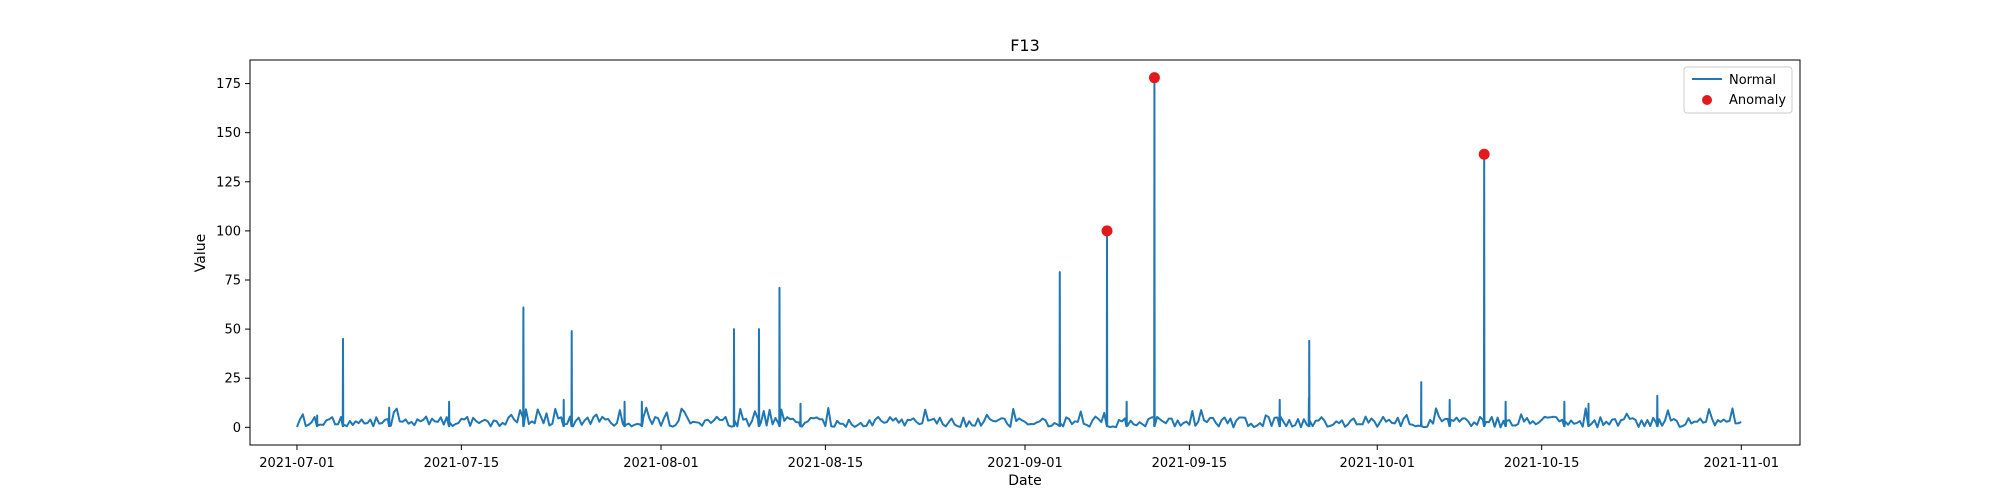 The image size is (2000, 500). What do you see at coordinates (1190, 463) in the screenshot?
I see `x-tick-label: 2021-09-15` at bounding box center [1190, 463].